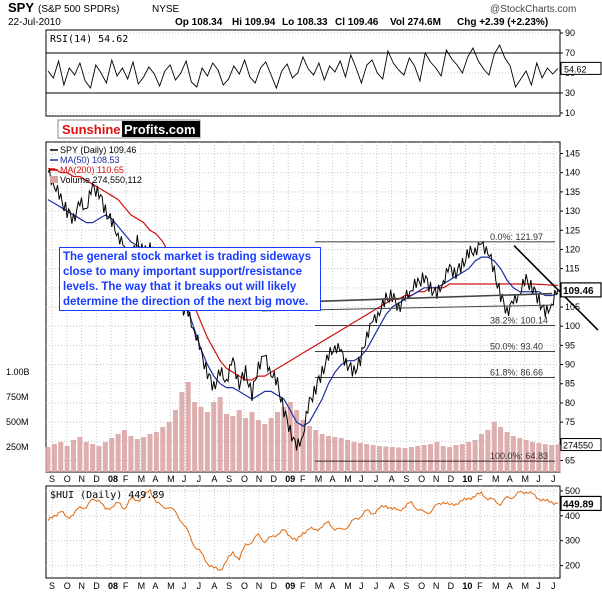 The image size is (602, 607). Describe the element at coordinates (126, 586) in the screenshot. I see `hui-x-tick-label: F` at that location.